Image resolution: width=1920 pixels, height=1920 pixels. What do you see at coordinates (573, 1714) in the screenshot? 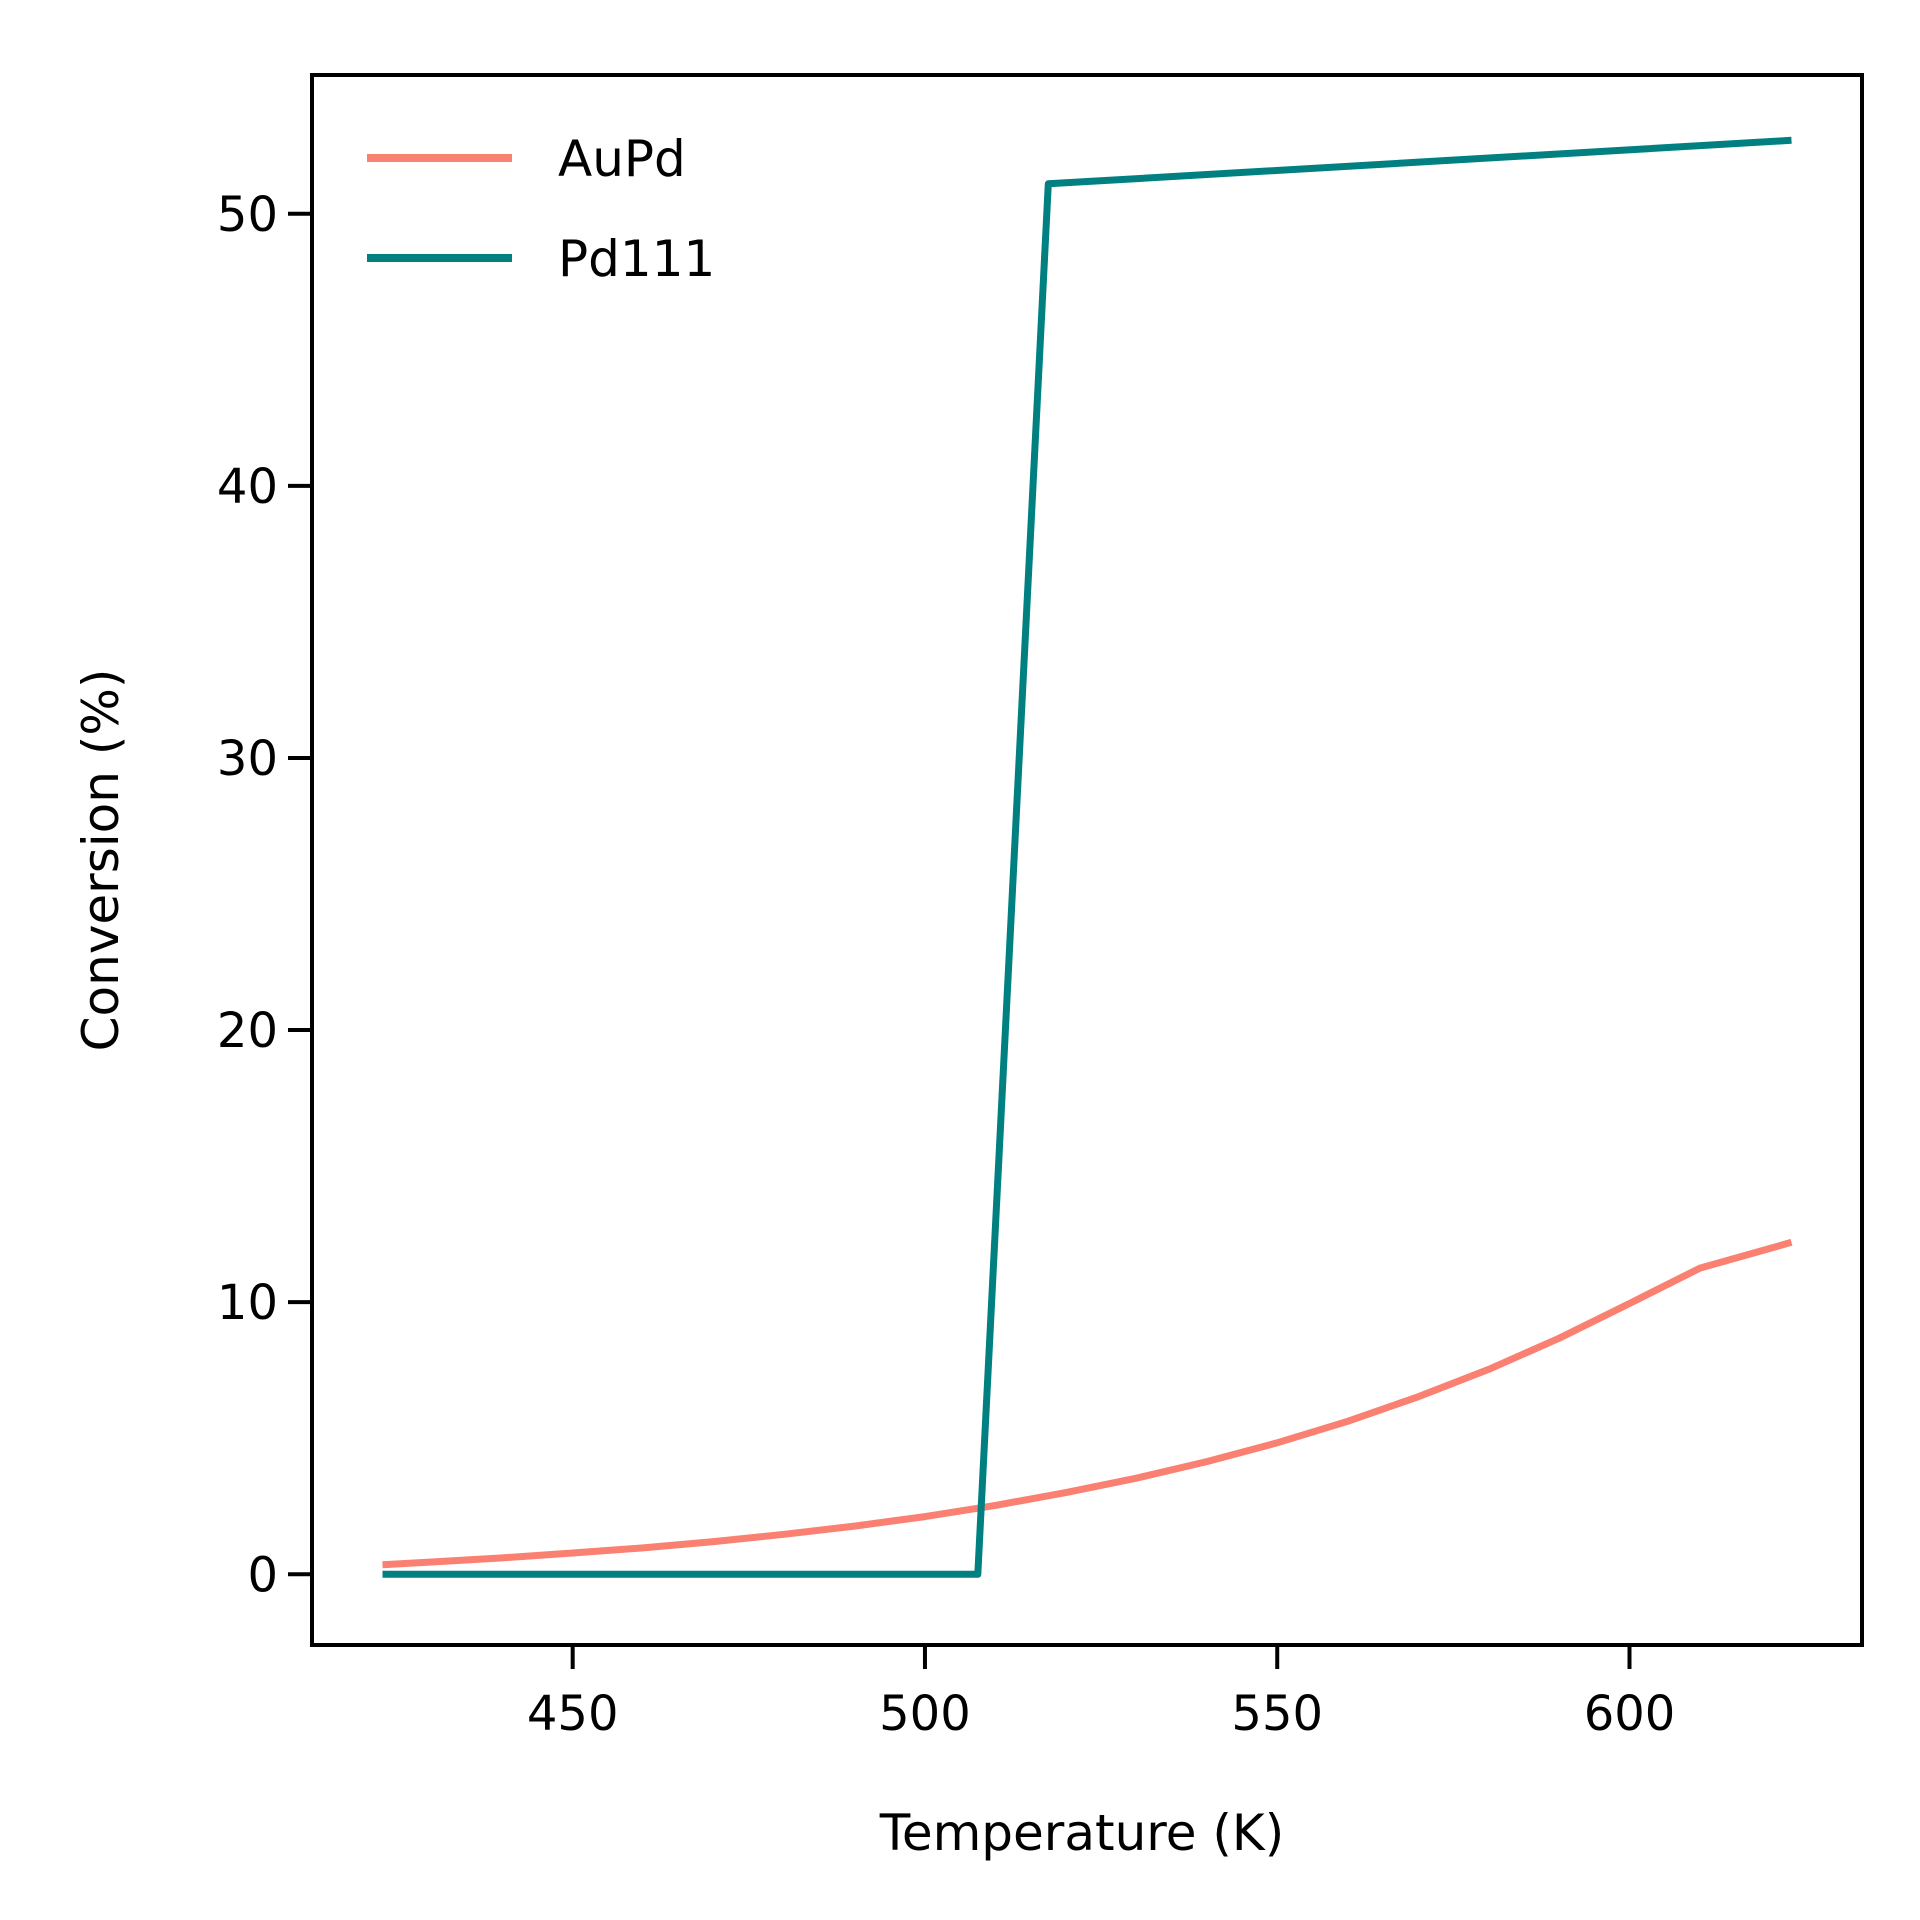
I see `x-tick-label: 450` at bounding box center [573, 1714].